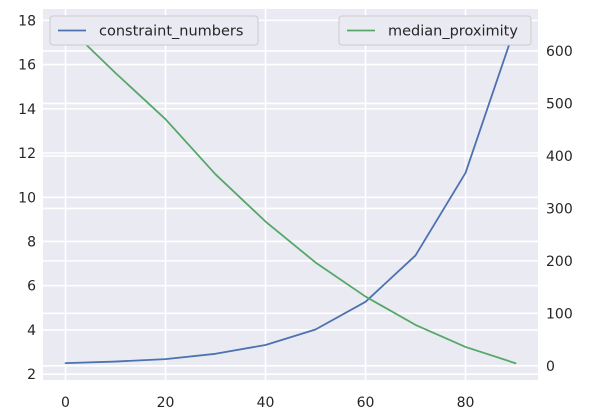  I want to click on y-left-tick-label: 12, so click(27, 154).